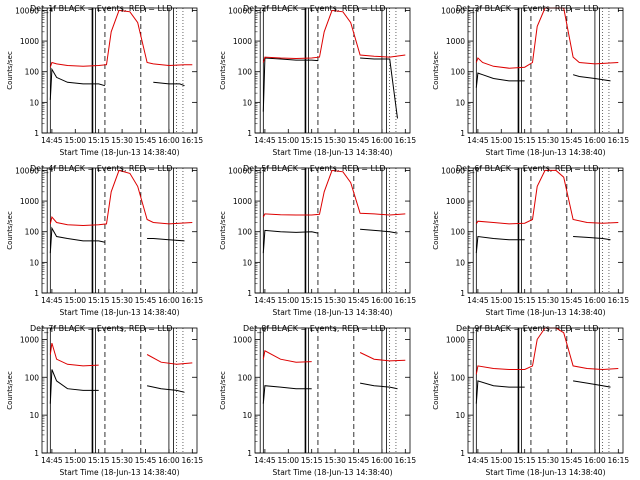 The height and width of the screenshot is (480, 640). What do you see at coordinates (314, 168) in the screenshot?
I see `chart-title: Det_5f BLACK = Events, RED = LLD` at bounding box center [314, 168].